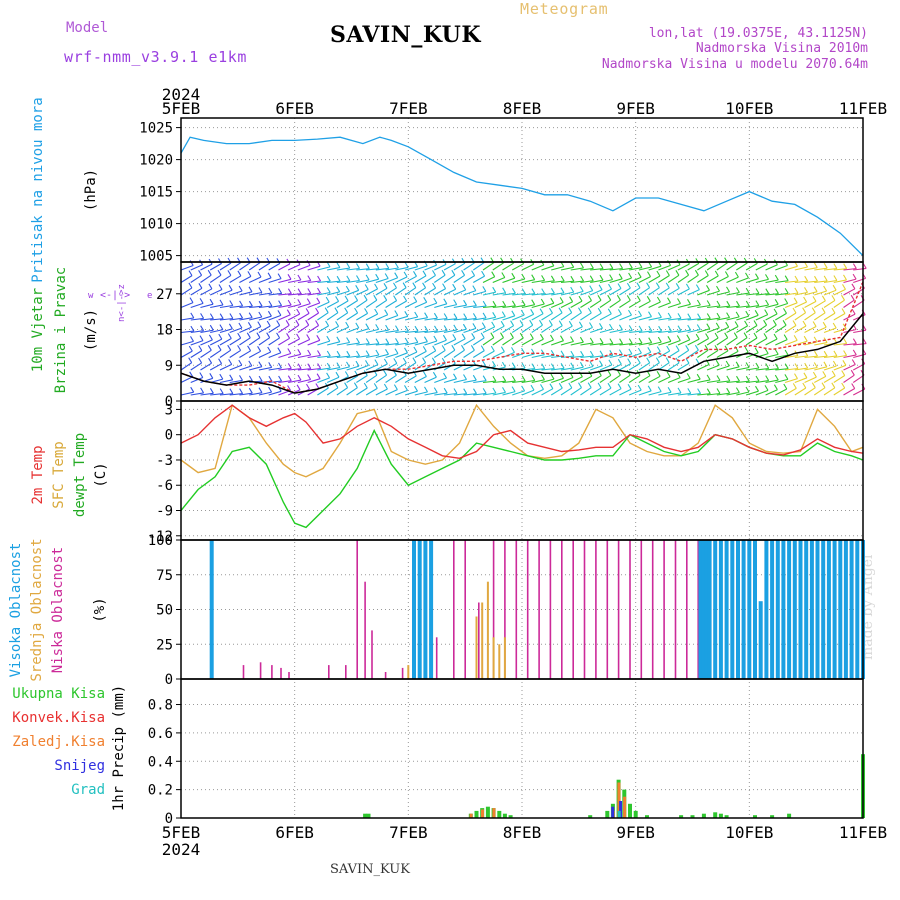  What do you see at coordinates (155, 57) in the screenshot?
I see `model-name: wrf-nmm_v3.9.1 e1km` at bounding box center [155, 57].